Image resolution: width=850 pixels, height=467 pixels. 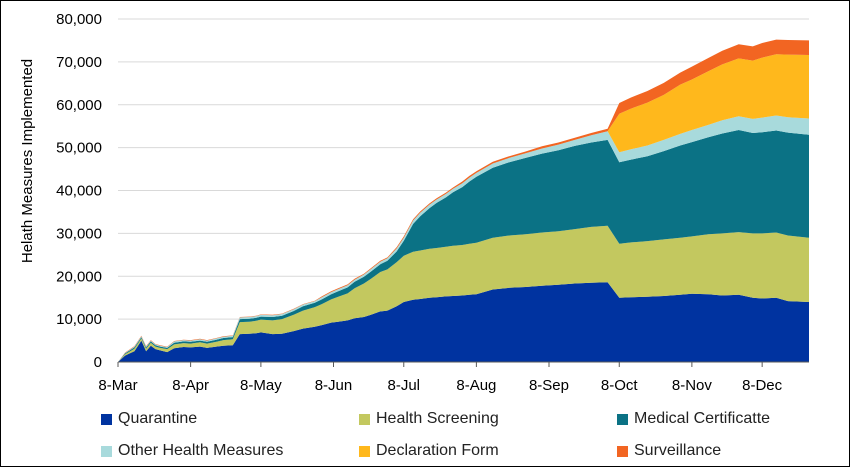 I want to click on y-tick-label: 30,000, so click(x=79, y=233).